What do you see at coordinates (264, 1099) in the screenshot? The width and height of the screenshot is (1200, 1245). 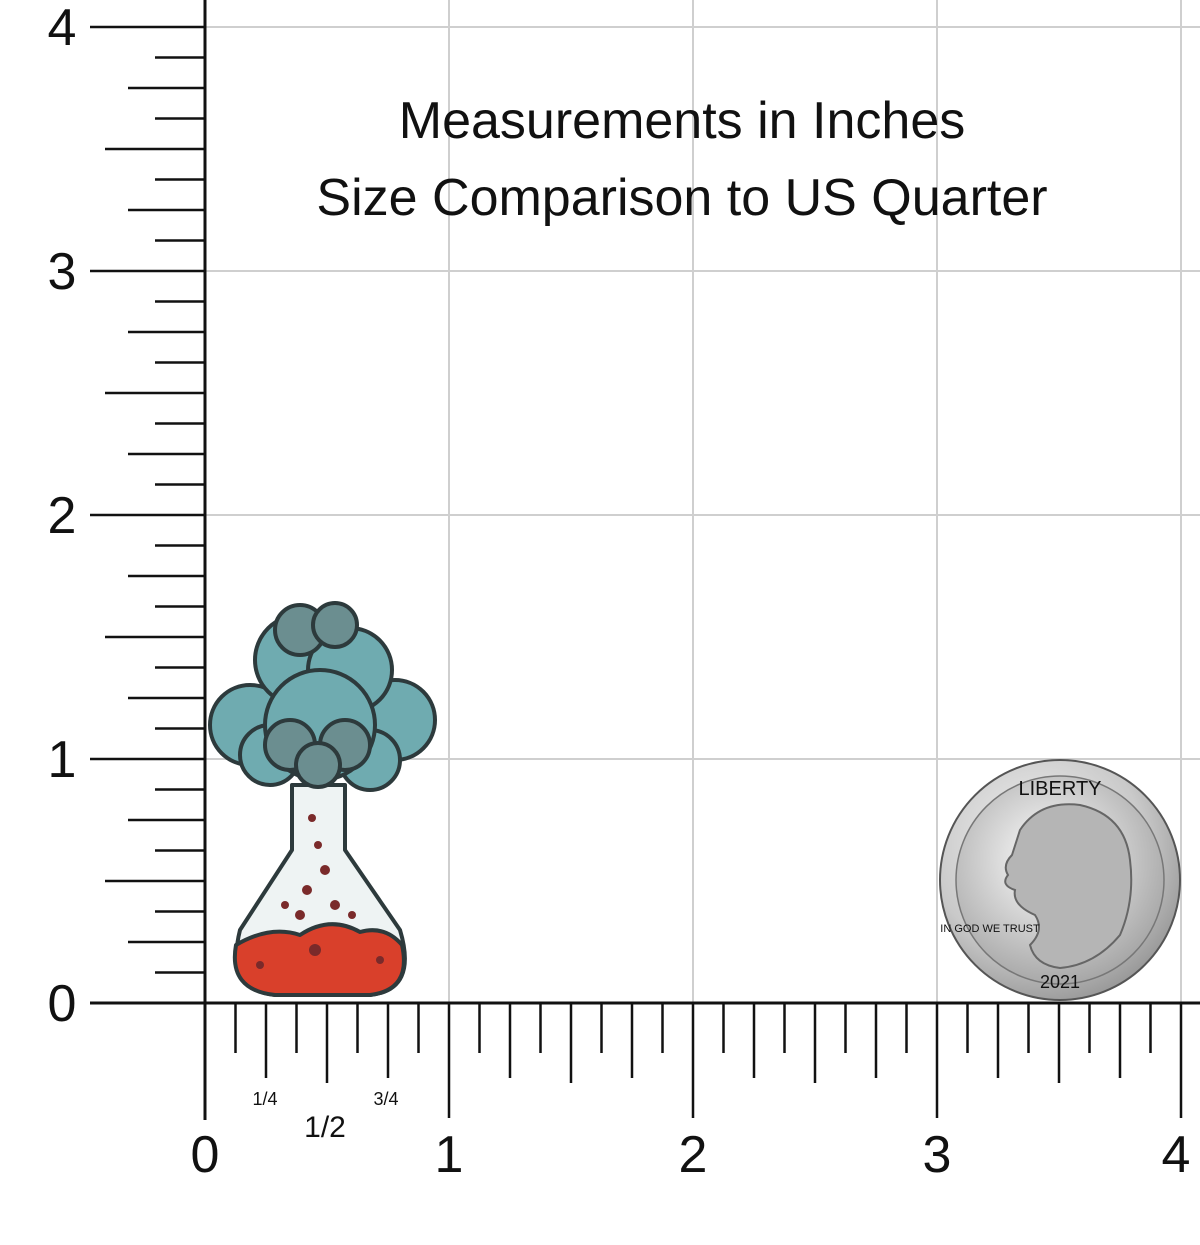 I see `fraction-label: 1/4` at bounding box center [264, 1099].